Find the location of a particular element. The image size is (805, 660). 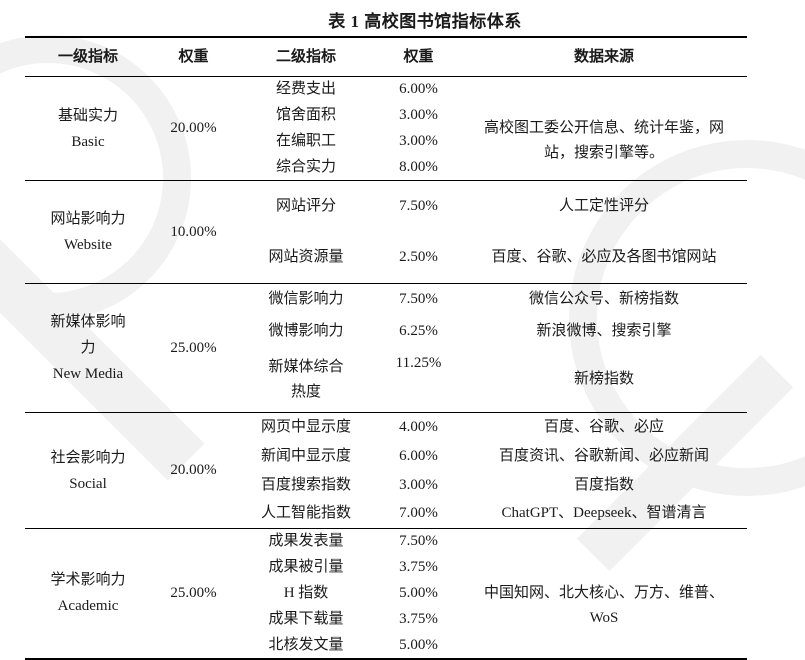

header-level1-indicator: 一级指标 is located at coordinates (87, 56).